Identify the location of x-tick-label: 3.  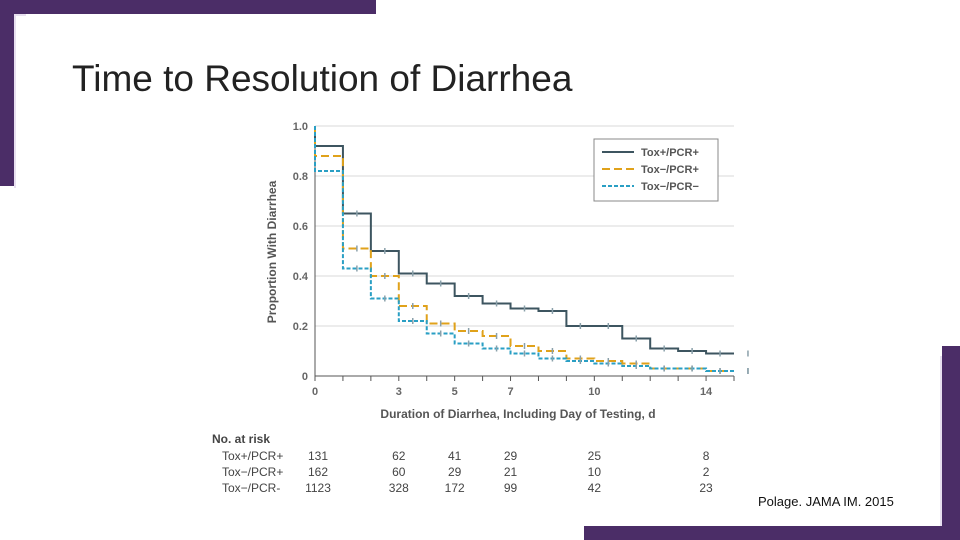
(399, 392).